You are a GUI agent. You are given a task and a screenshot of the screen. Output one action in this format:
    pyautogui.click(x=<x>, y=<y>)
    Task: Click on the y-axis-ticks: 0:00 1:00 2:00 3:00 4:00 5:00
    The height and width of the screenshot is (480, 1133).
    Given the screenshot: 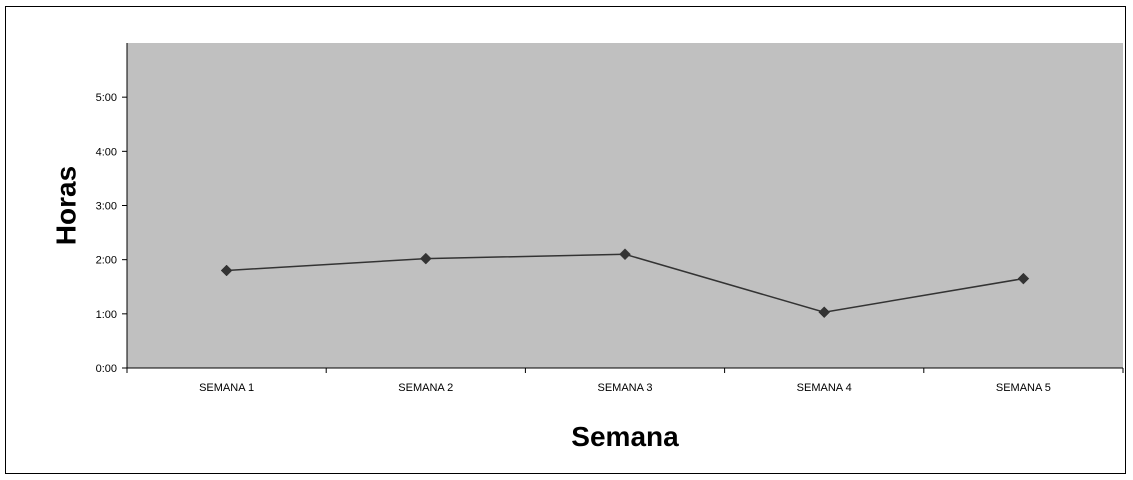 What is the action you would take?
    pyautogui.click(x=111, y=233)
    